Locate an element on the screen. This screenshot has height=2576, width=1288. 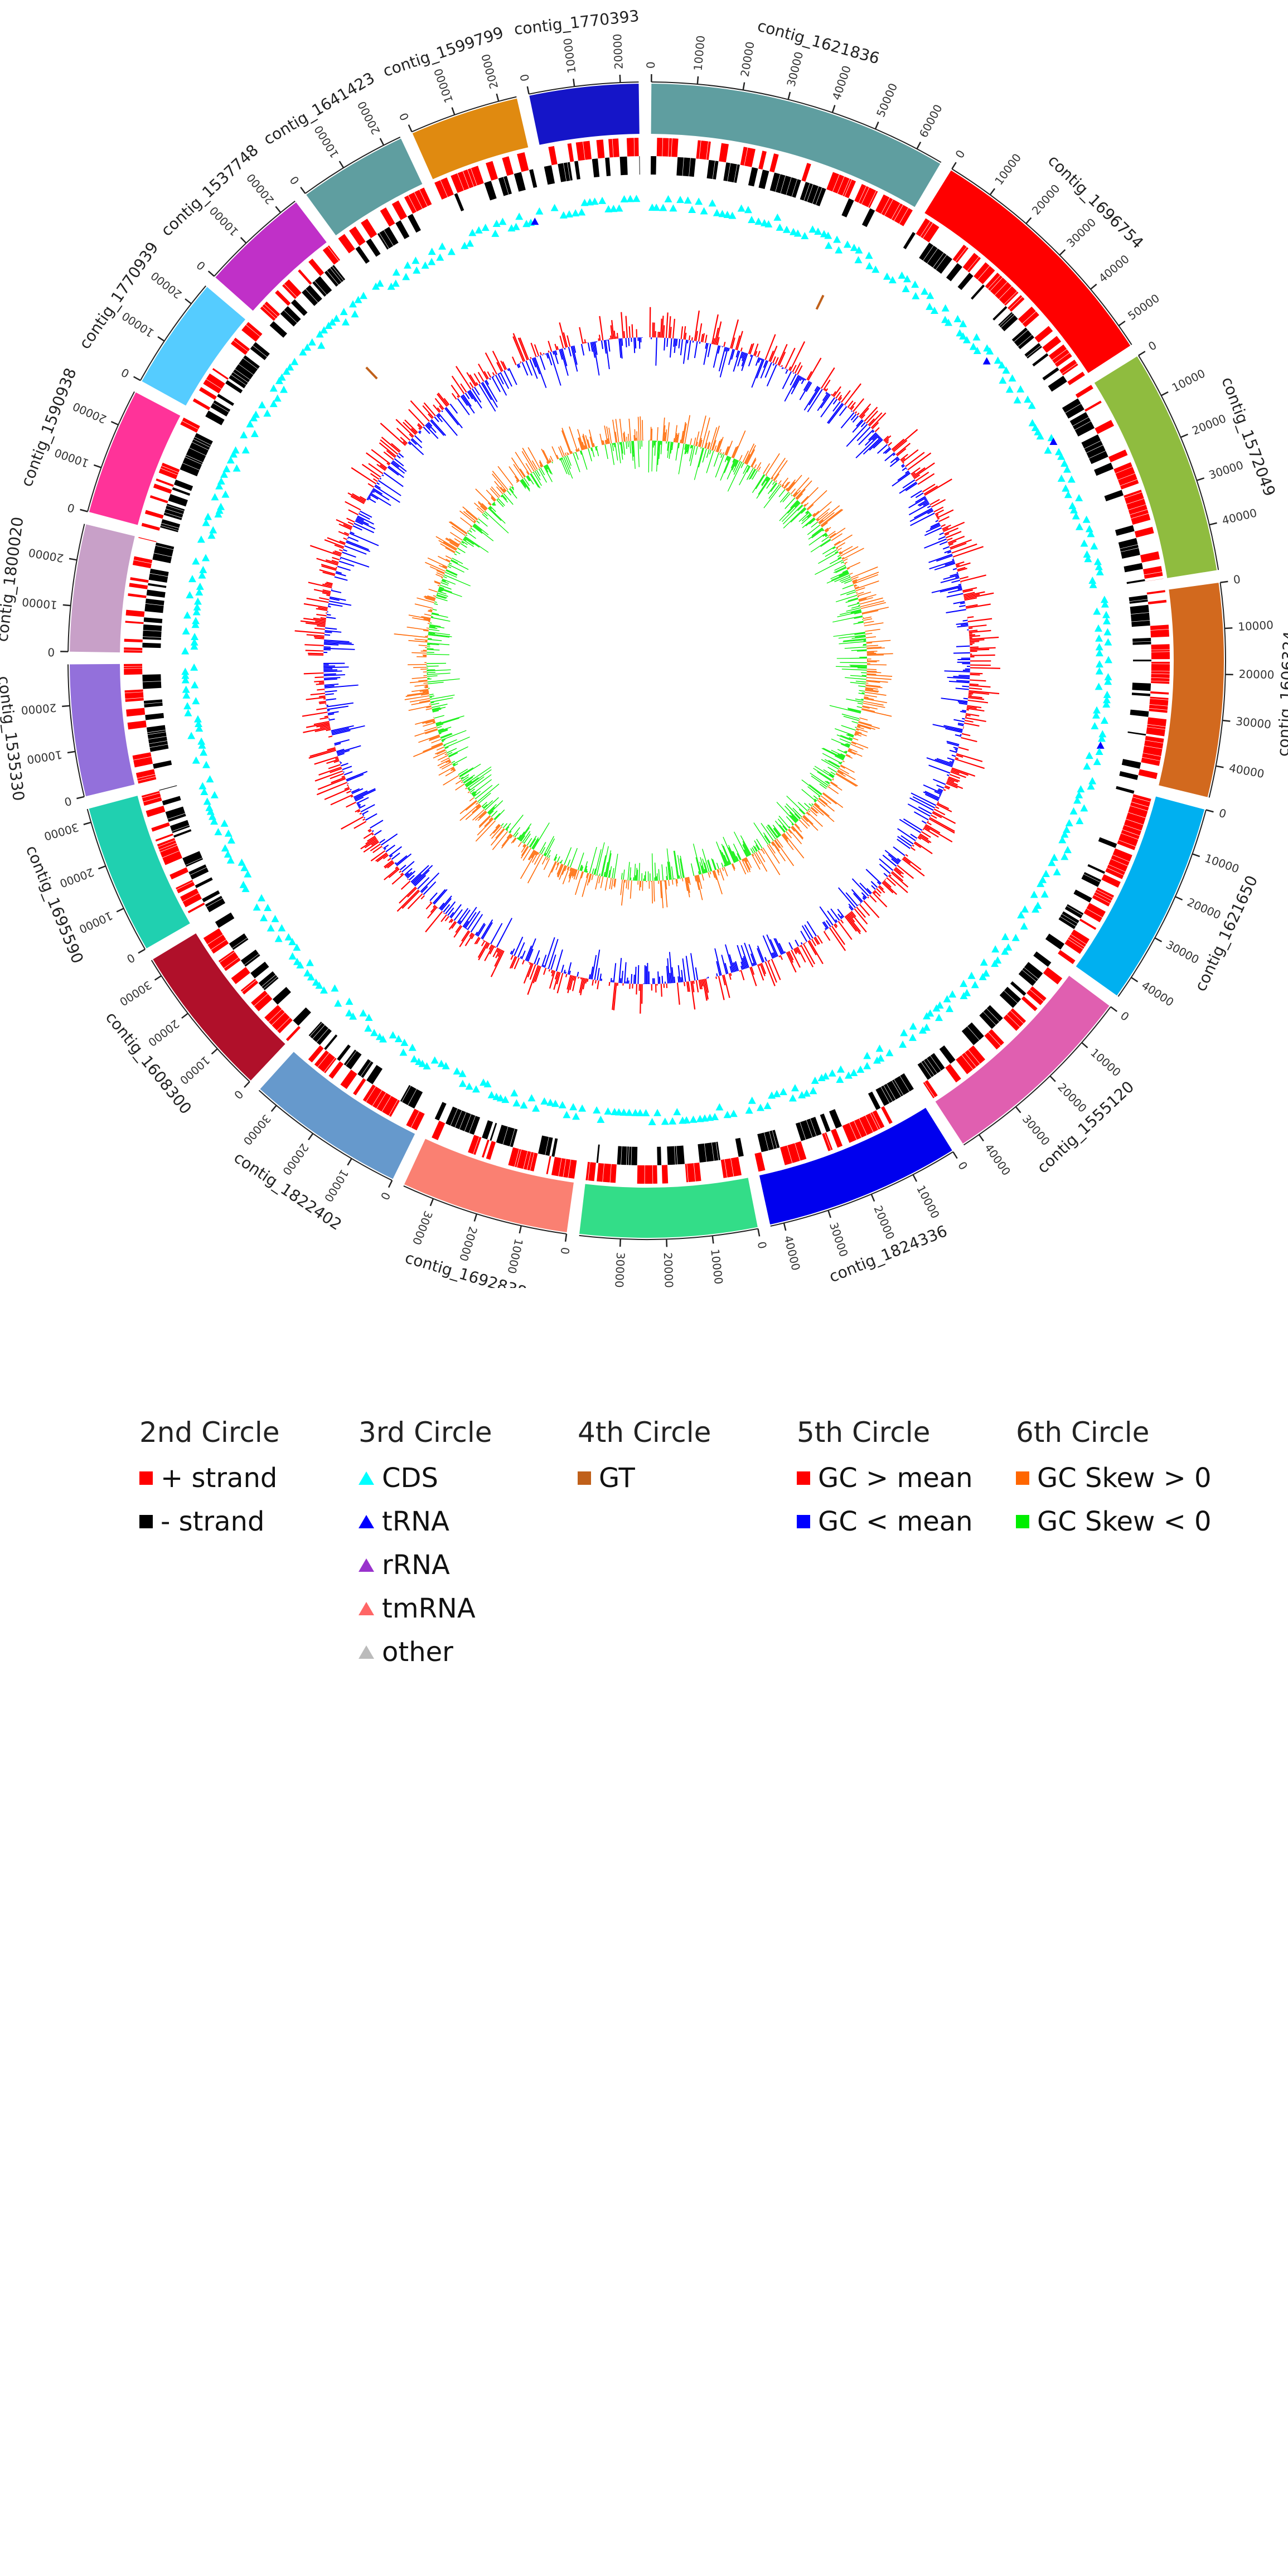
contig-band is located at coordinates (470, 139).